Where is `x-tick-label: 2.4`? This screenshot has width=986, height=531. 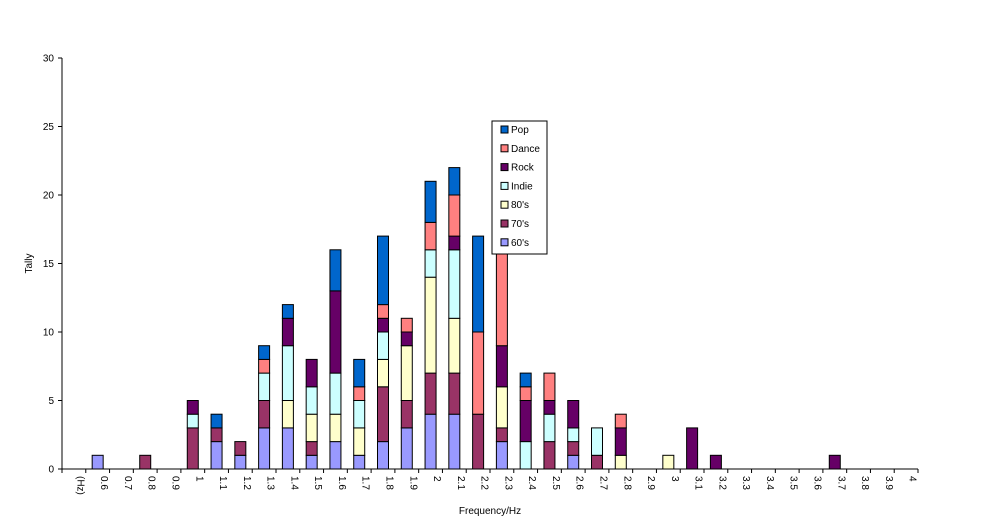 x-tick-label: 2.4 is located at coordinates (531, 483).